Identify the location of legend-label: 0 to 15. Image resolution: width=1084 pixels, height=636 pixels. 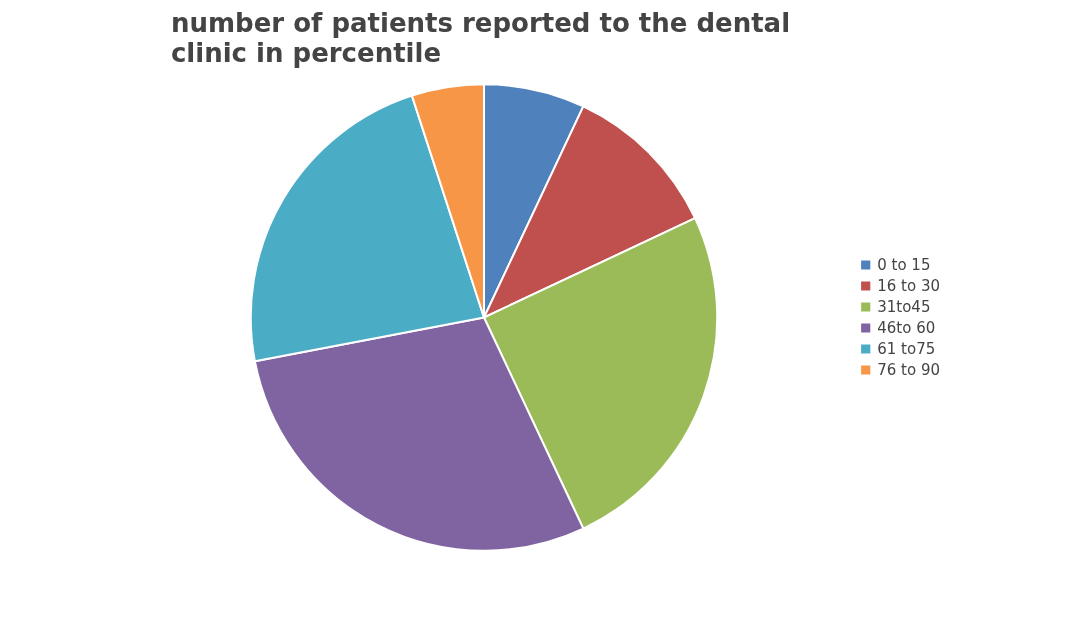
(904, 264).